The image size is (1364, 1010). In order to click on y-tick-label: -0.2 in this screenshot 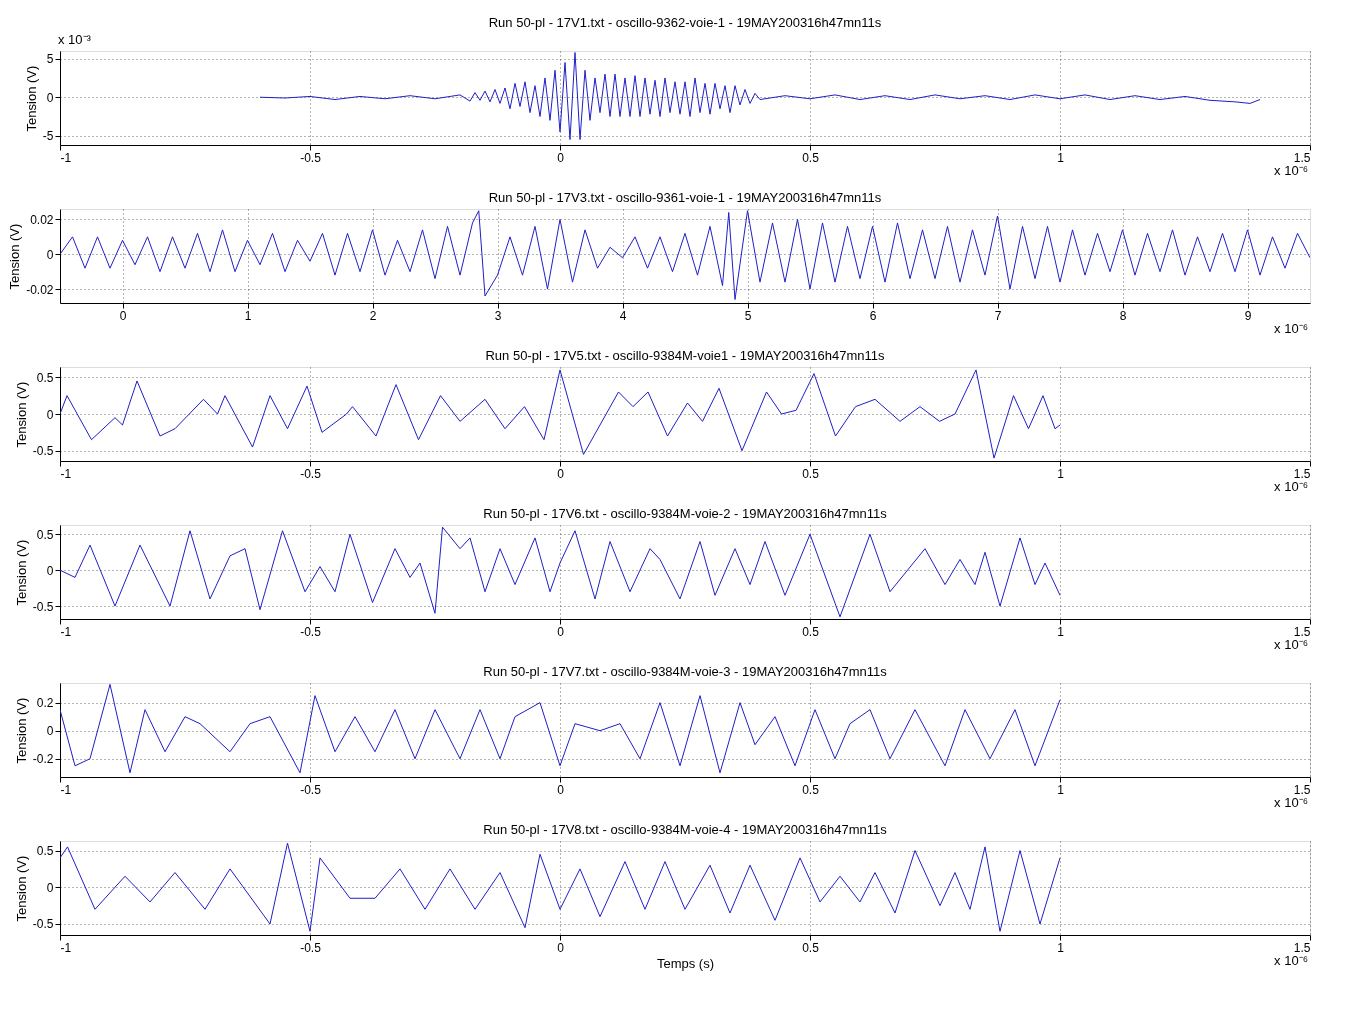, I will do `click(43, 759)`.